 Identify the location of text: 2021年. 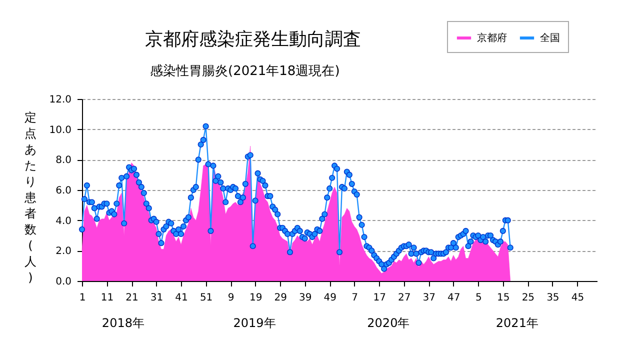
(517, 323).